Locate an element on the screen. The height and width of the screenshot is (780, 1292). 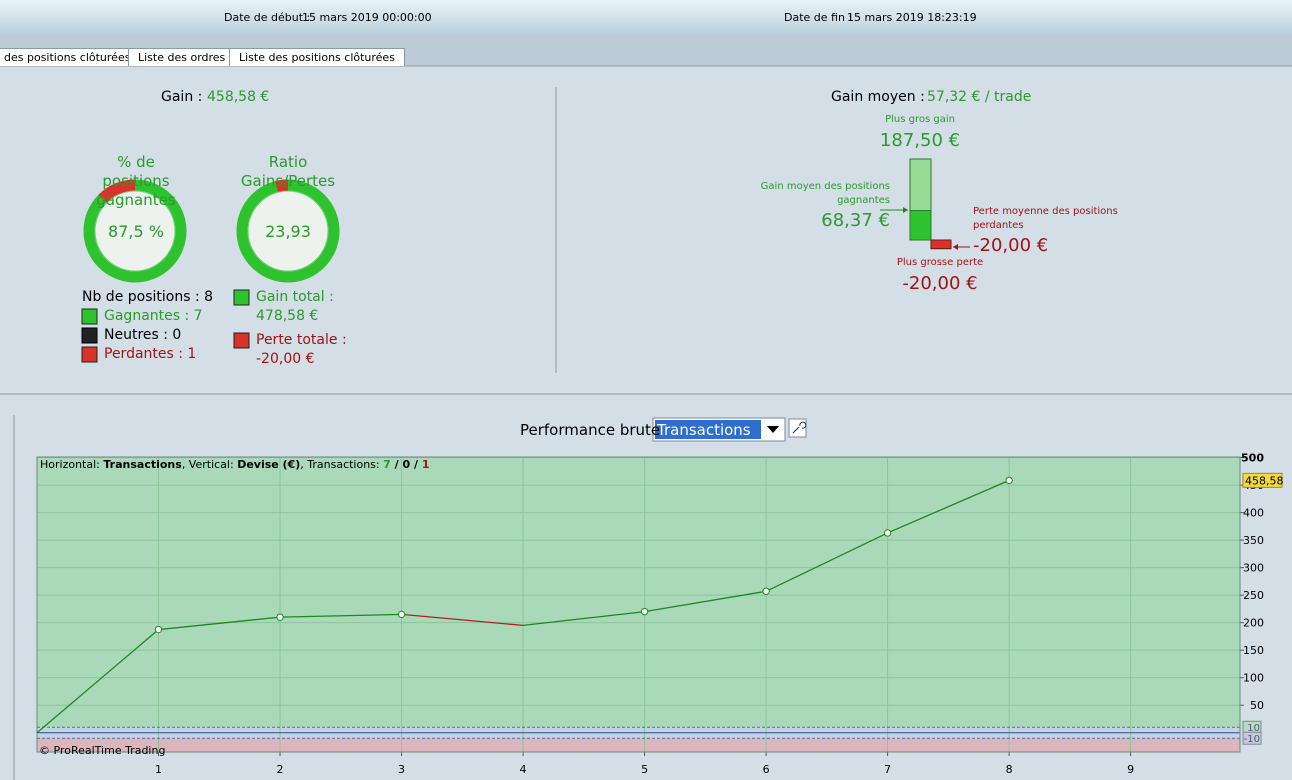
avg-label: Gain moyen : is located at coordinates (878, 97).